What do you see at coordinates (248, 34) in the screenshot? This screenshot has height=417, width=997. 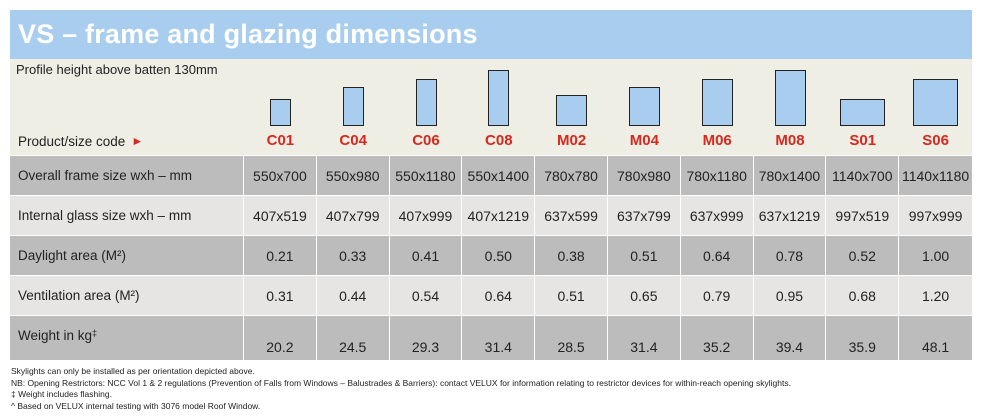 I see `page-title: VS – frame and glazing dimensions` at bounding box center [248, 34].